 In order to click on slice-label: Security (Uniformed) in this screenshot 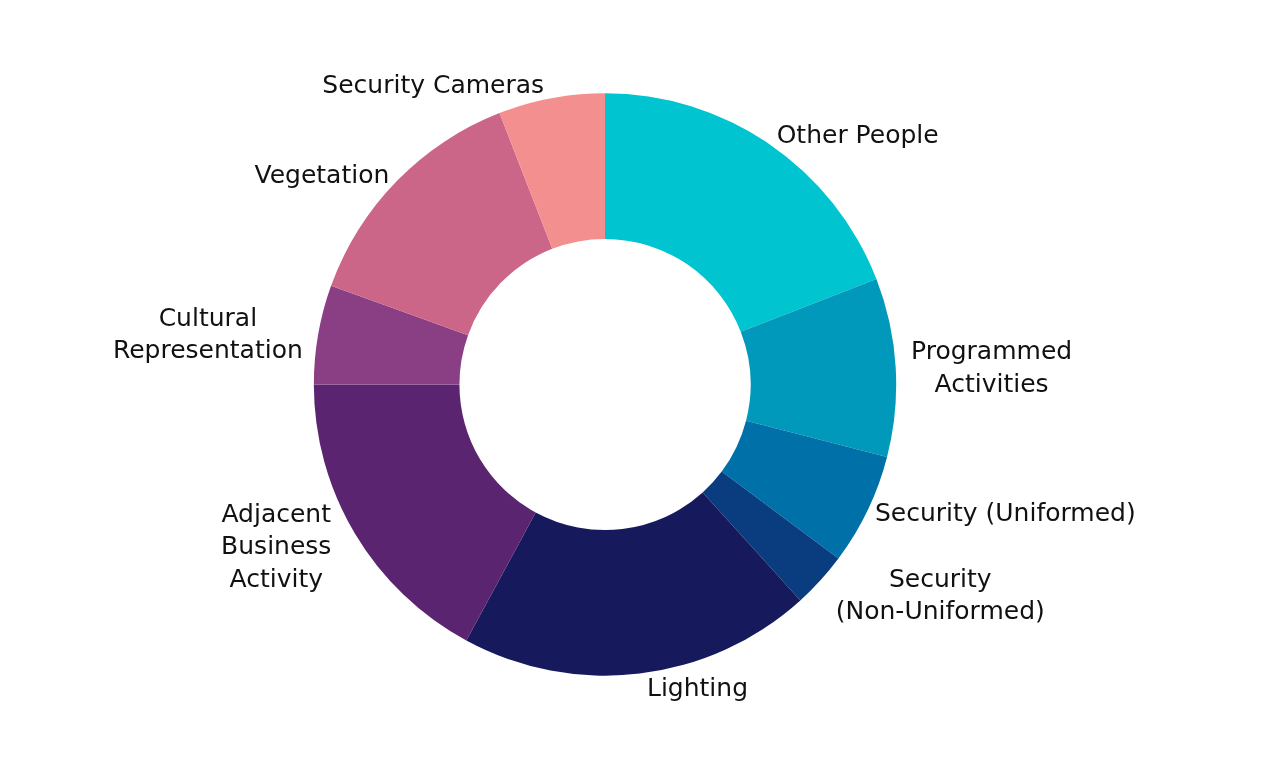, I will do `click(1005, 513)`.